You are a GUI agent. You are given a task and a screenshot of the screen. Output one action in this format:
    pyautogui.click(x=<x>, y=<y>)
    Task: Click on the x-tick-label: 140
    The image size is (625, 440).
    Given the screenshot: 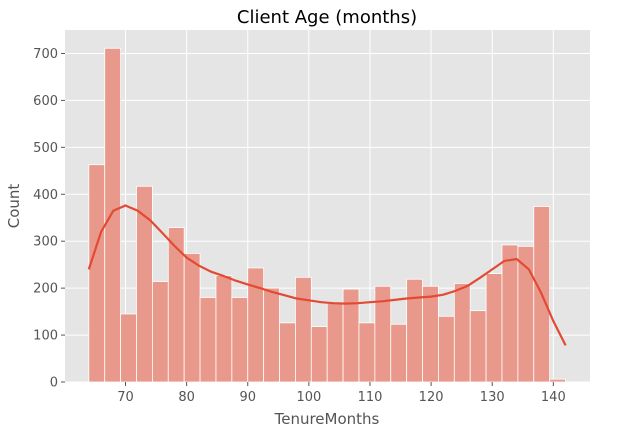 What is the action you would take?
    pyautogui.click(x=553, y=397)
    